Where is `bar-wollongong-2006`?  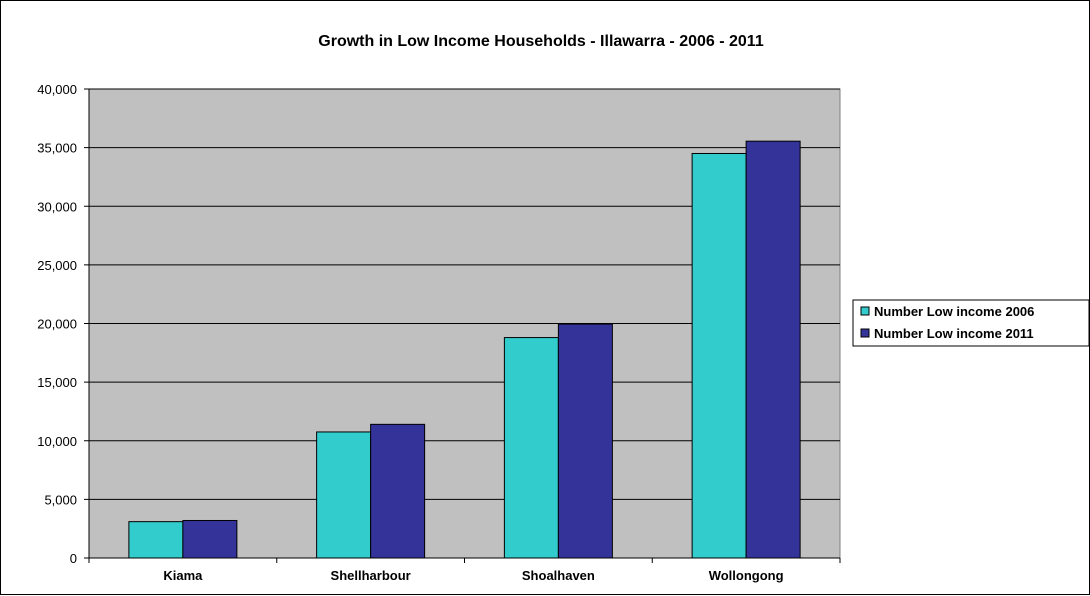 bar-wollongong-2006 is located at coordinates (719, 355).